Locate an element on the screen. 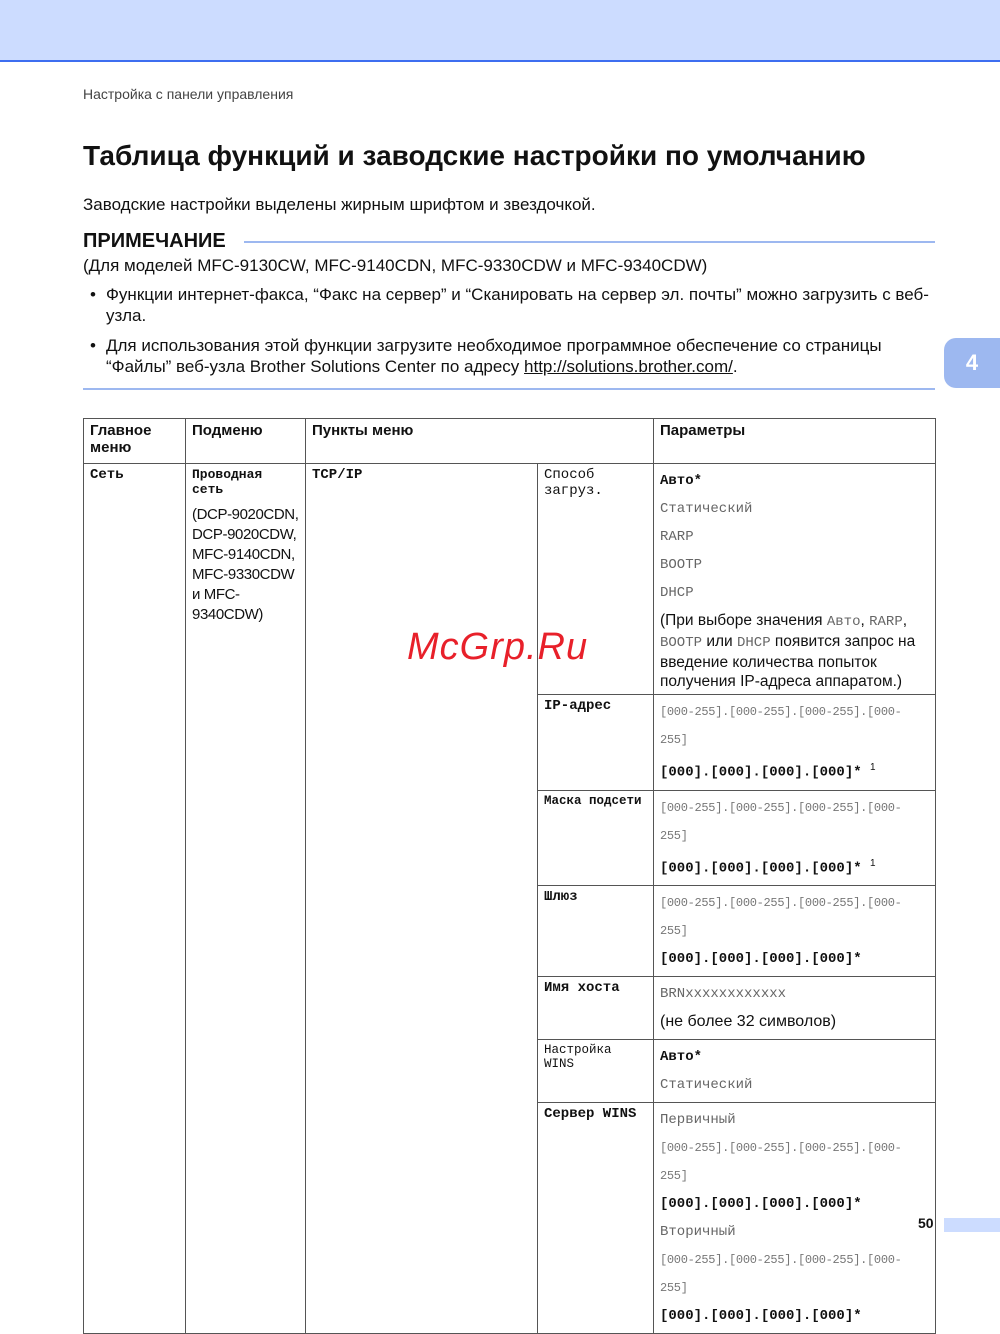 The image size is (1000, 1334). item-label: Настройка WINS is located at coordinates (595, 1071).